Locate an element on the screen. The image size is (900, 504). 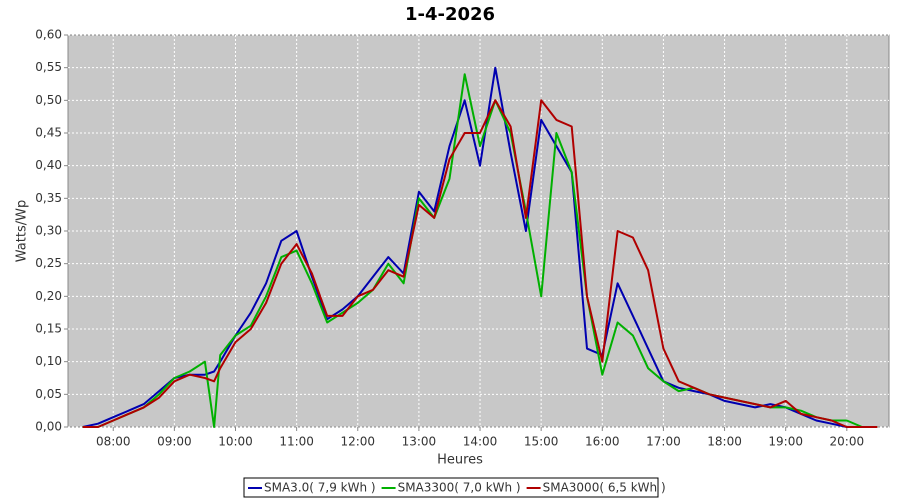
y-axis-label: Watts/Wp is located at coordinates (22, 231).